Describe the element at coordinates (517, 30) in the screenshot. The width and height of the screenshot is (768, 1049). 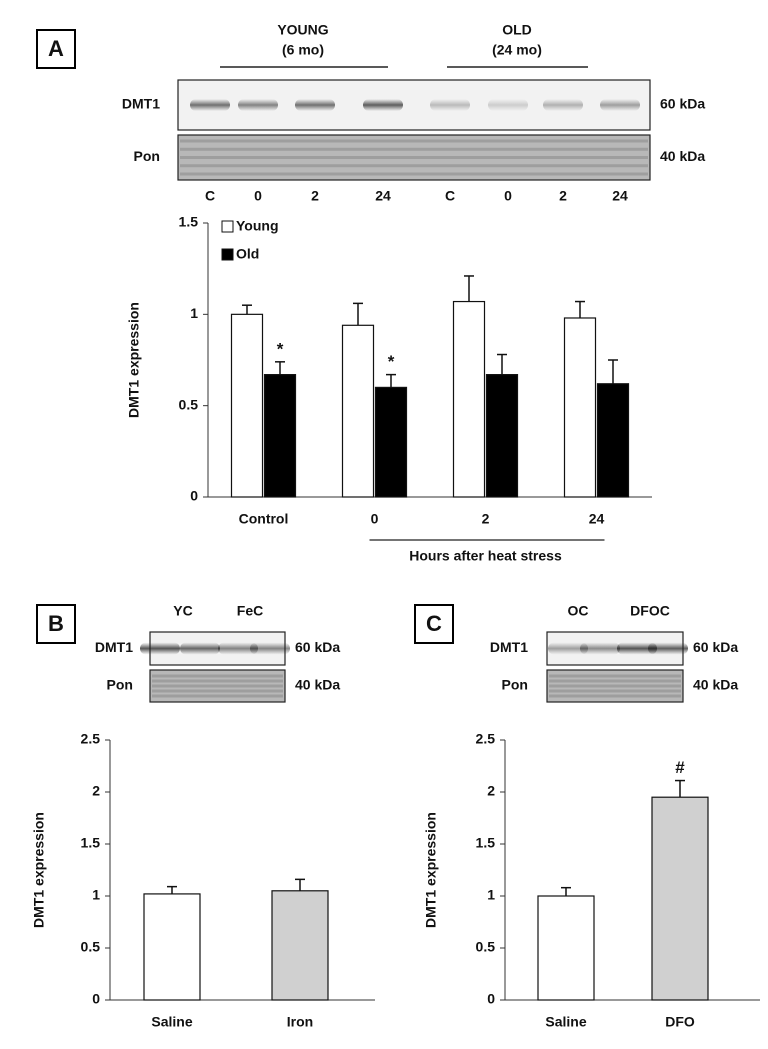
I see `group-label: OLD` at that location.